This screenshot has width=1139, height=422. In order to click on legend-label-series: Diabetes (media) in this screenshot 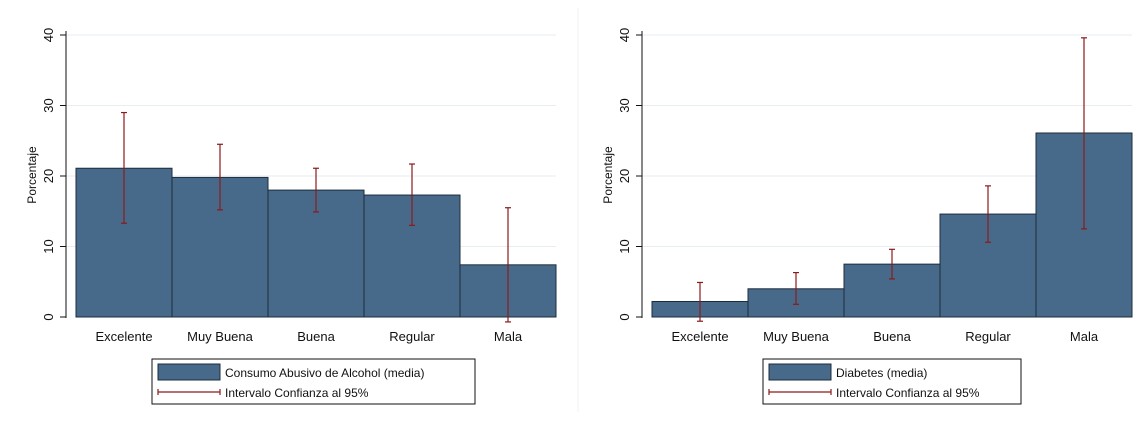, I will do `click(881, 373)`.